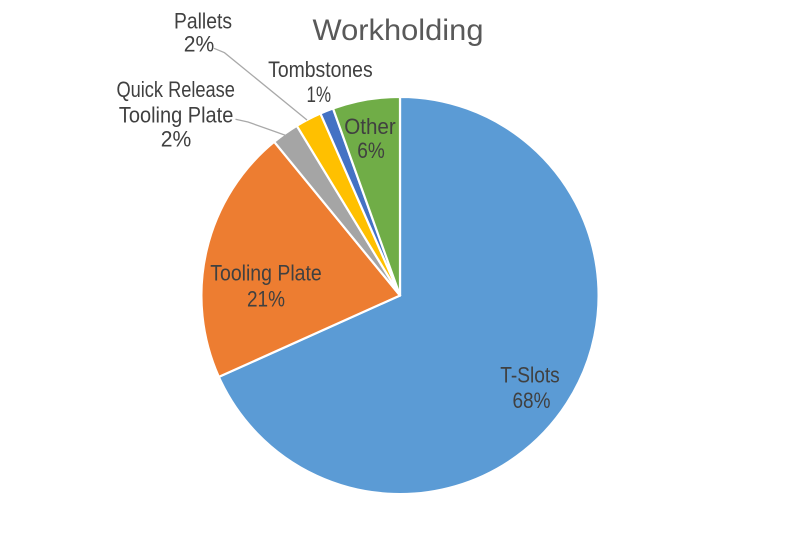 This screenshot has height=541, width=800. I want to click on svg-text: Pallets, so click(203, 20).